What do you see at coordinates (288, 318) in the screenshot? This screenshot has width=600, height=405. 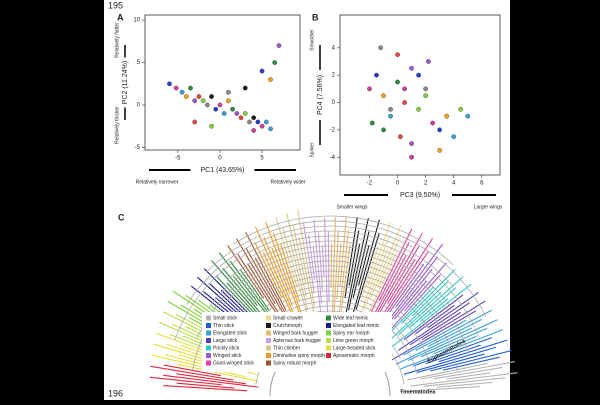 I see `legend-label: Small crawler` at bounding box center [288, 318].